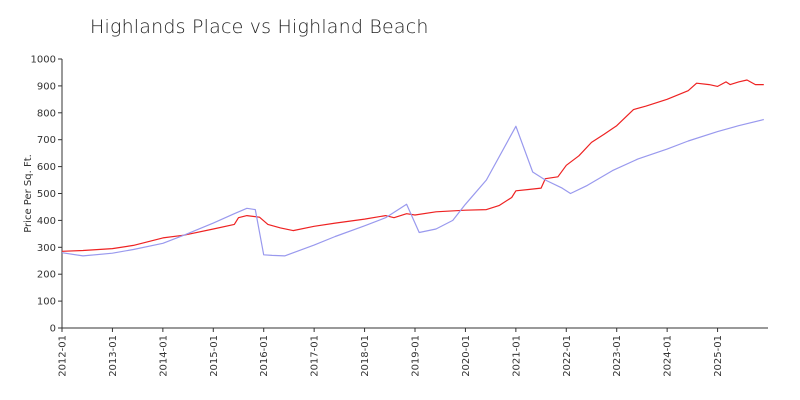 The height and width of the screenshot is (400, 800). I want to click on x-tick-label: 2013-01, so click(113, 356).